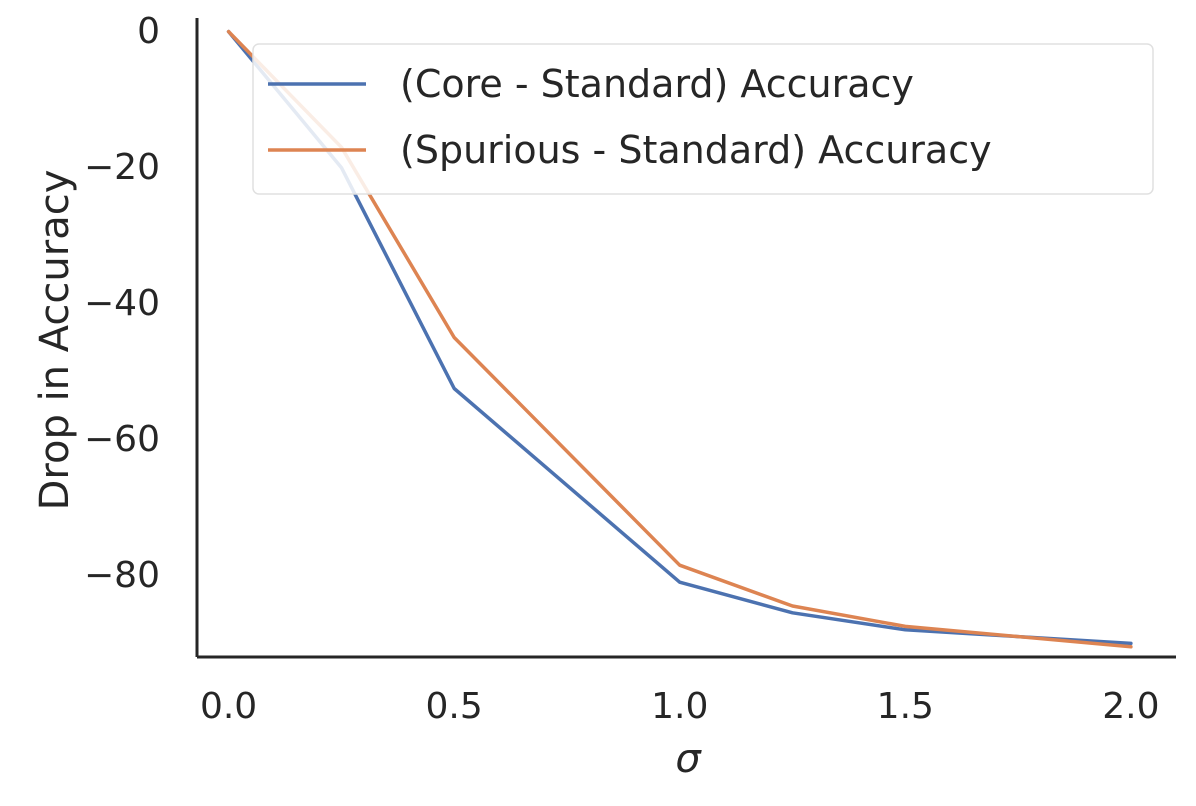 The image size is (1196, 806). I want to click on y-tick-label: −60, so click(122, 439).